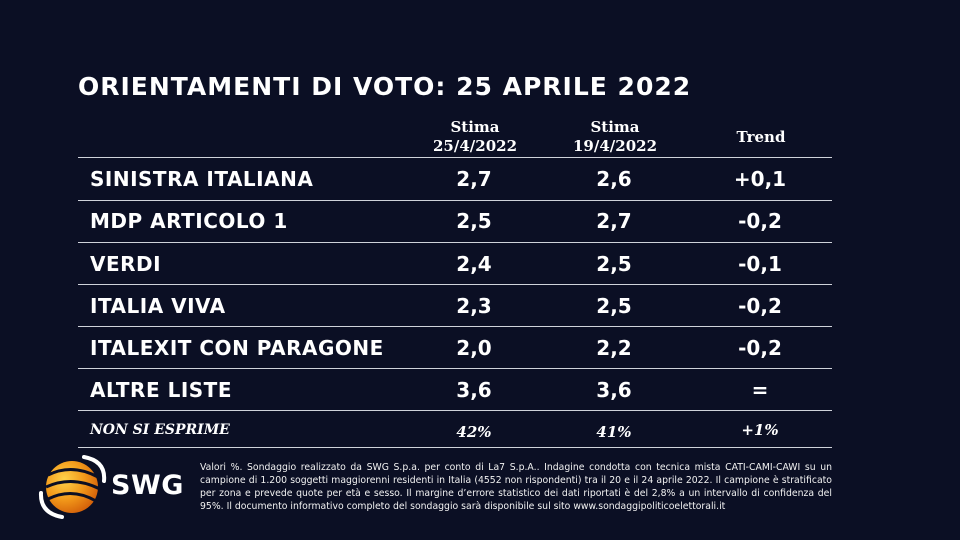  What do you see at coordinates (475, 146) in the screenshot?
I see `column-header-line2: 25/4/2022` at bounding box center [475, 146].